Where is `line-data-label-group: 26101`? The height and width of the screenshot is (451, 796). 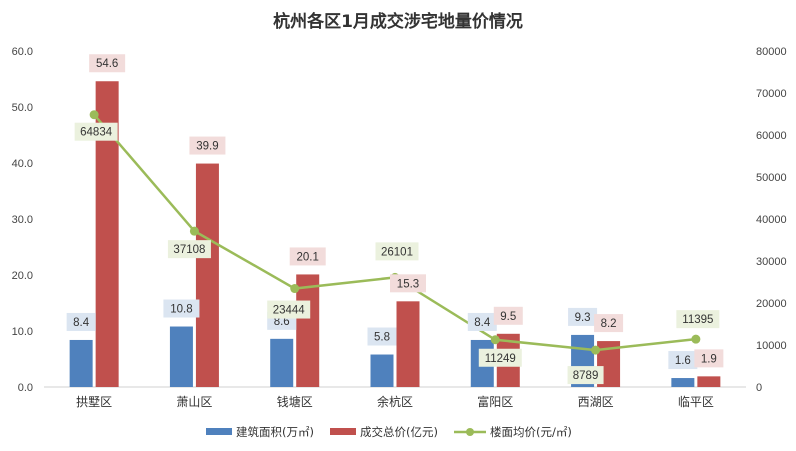
line-data-label-group: 26101 is located at coordinates (397, 251).